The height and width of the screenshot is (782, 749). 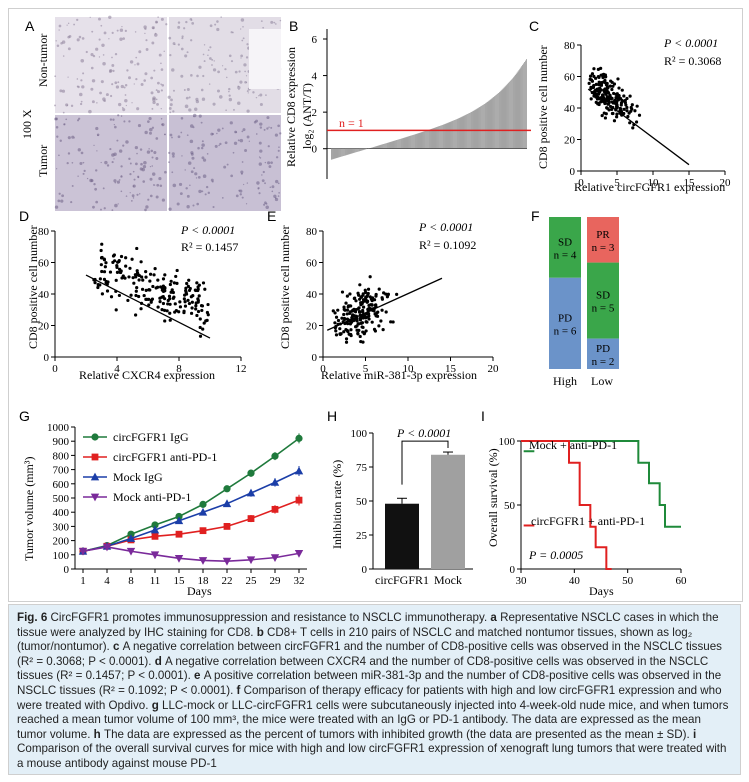 I want to click on g-data-point, so click(x=275, y=558).